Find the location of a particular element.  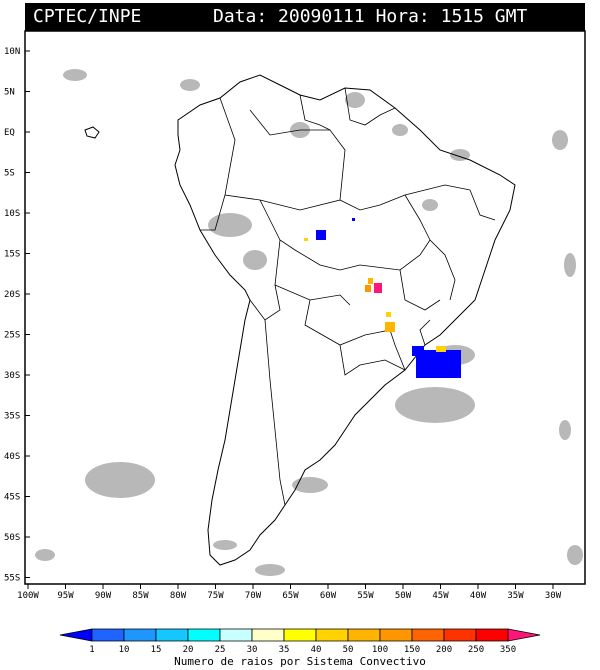

time-value: 1515 GMT is located at coordinates (484, 16).